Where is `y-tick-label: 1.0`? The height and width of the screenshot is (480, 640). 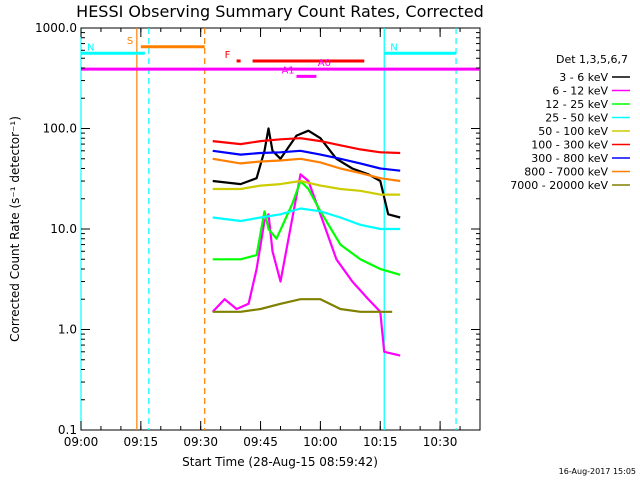
y-tick-label: 1.0 is located at coordinates (67, 330).